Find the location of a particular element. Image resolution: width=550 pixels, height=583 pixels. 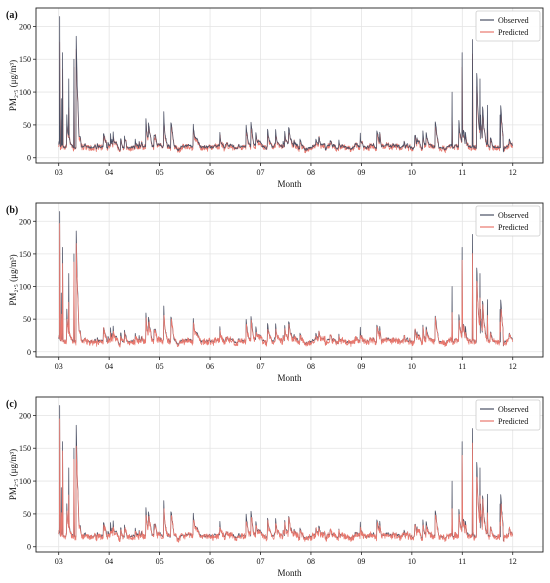

panel-label: (c) is located at coordinates (11, 404).